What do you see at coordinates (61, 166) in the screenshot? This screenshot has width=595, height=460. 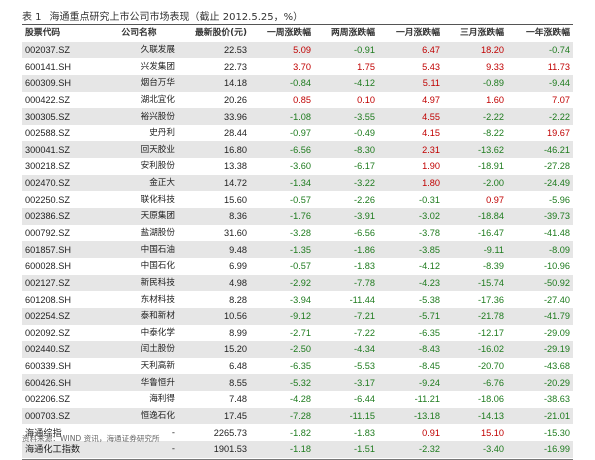 I see `cell-stock-code: 300218.SZ` at bounding box center [61, 166].